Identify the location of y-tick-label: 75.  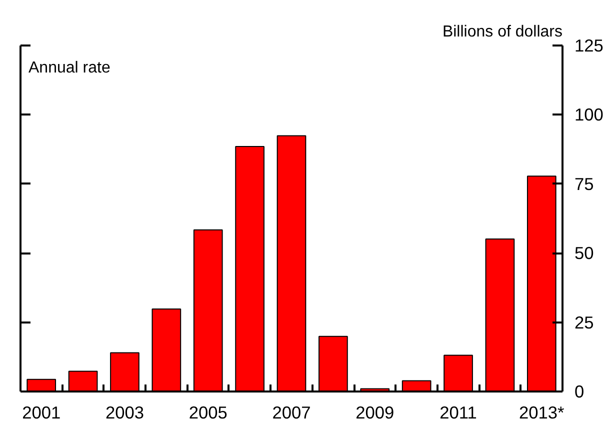
(584, 184).